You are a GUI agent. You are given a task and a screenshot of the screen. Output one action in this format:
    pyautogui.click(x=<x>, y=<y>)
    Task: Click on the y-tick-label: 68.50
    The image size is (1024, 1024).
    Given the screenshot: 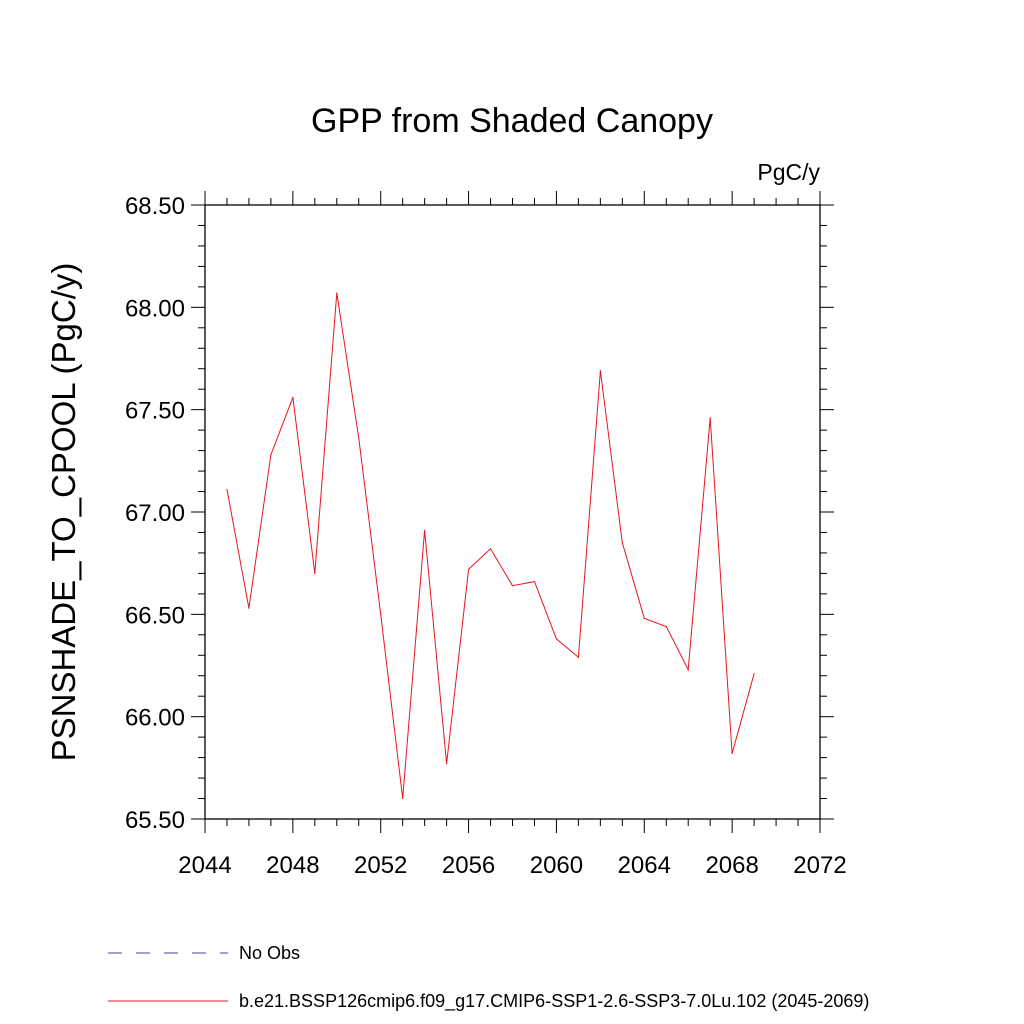 What is the action you would take?
    pyautogui.click(x=155, y=206)
    